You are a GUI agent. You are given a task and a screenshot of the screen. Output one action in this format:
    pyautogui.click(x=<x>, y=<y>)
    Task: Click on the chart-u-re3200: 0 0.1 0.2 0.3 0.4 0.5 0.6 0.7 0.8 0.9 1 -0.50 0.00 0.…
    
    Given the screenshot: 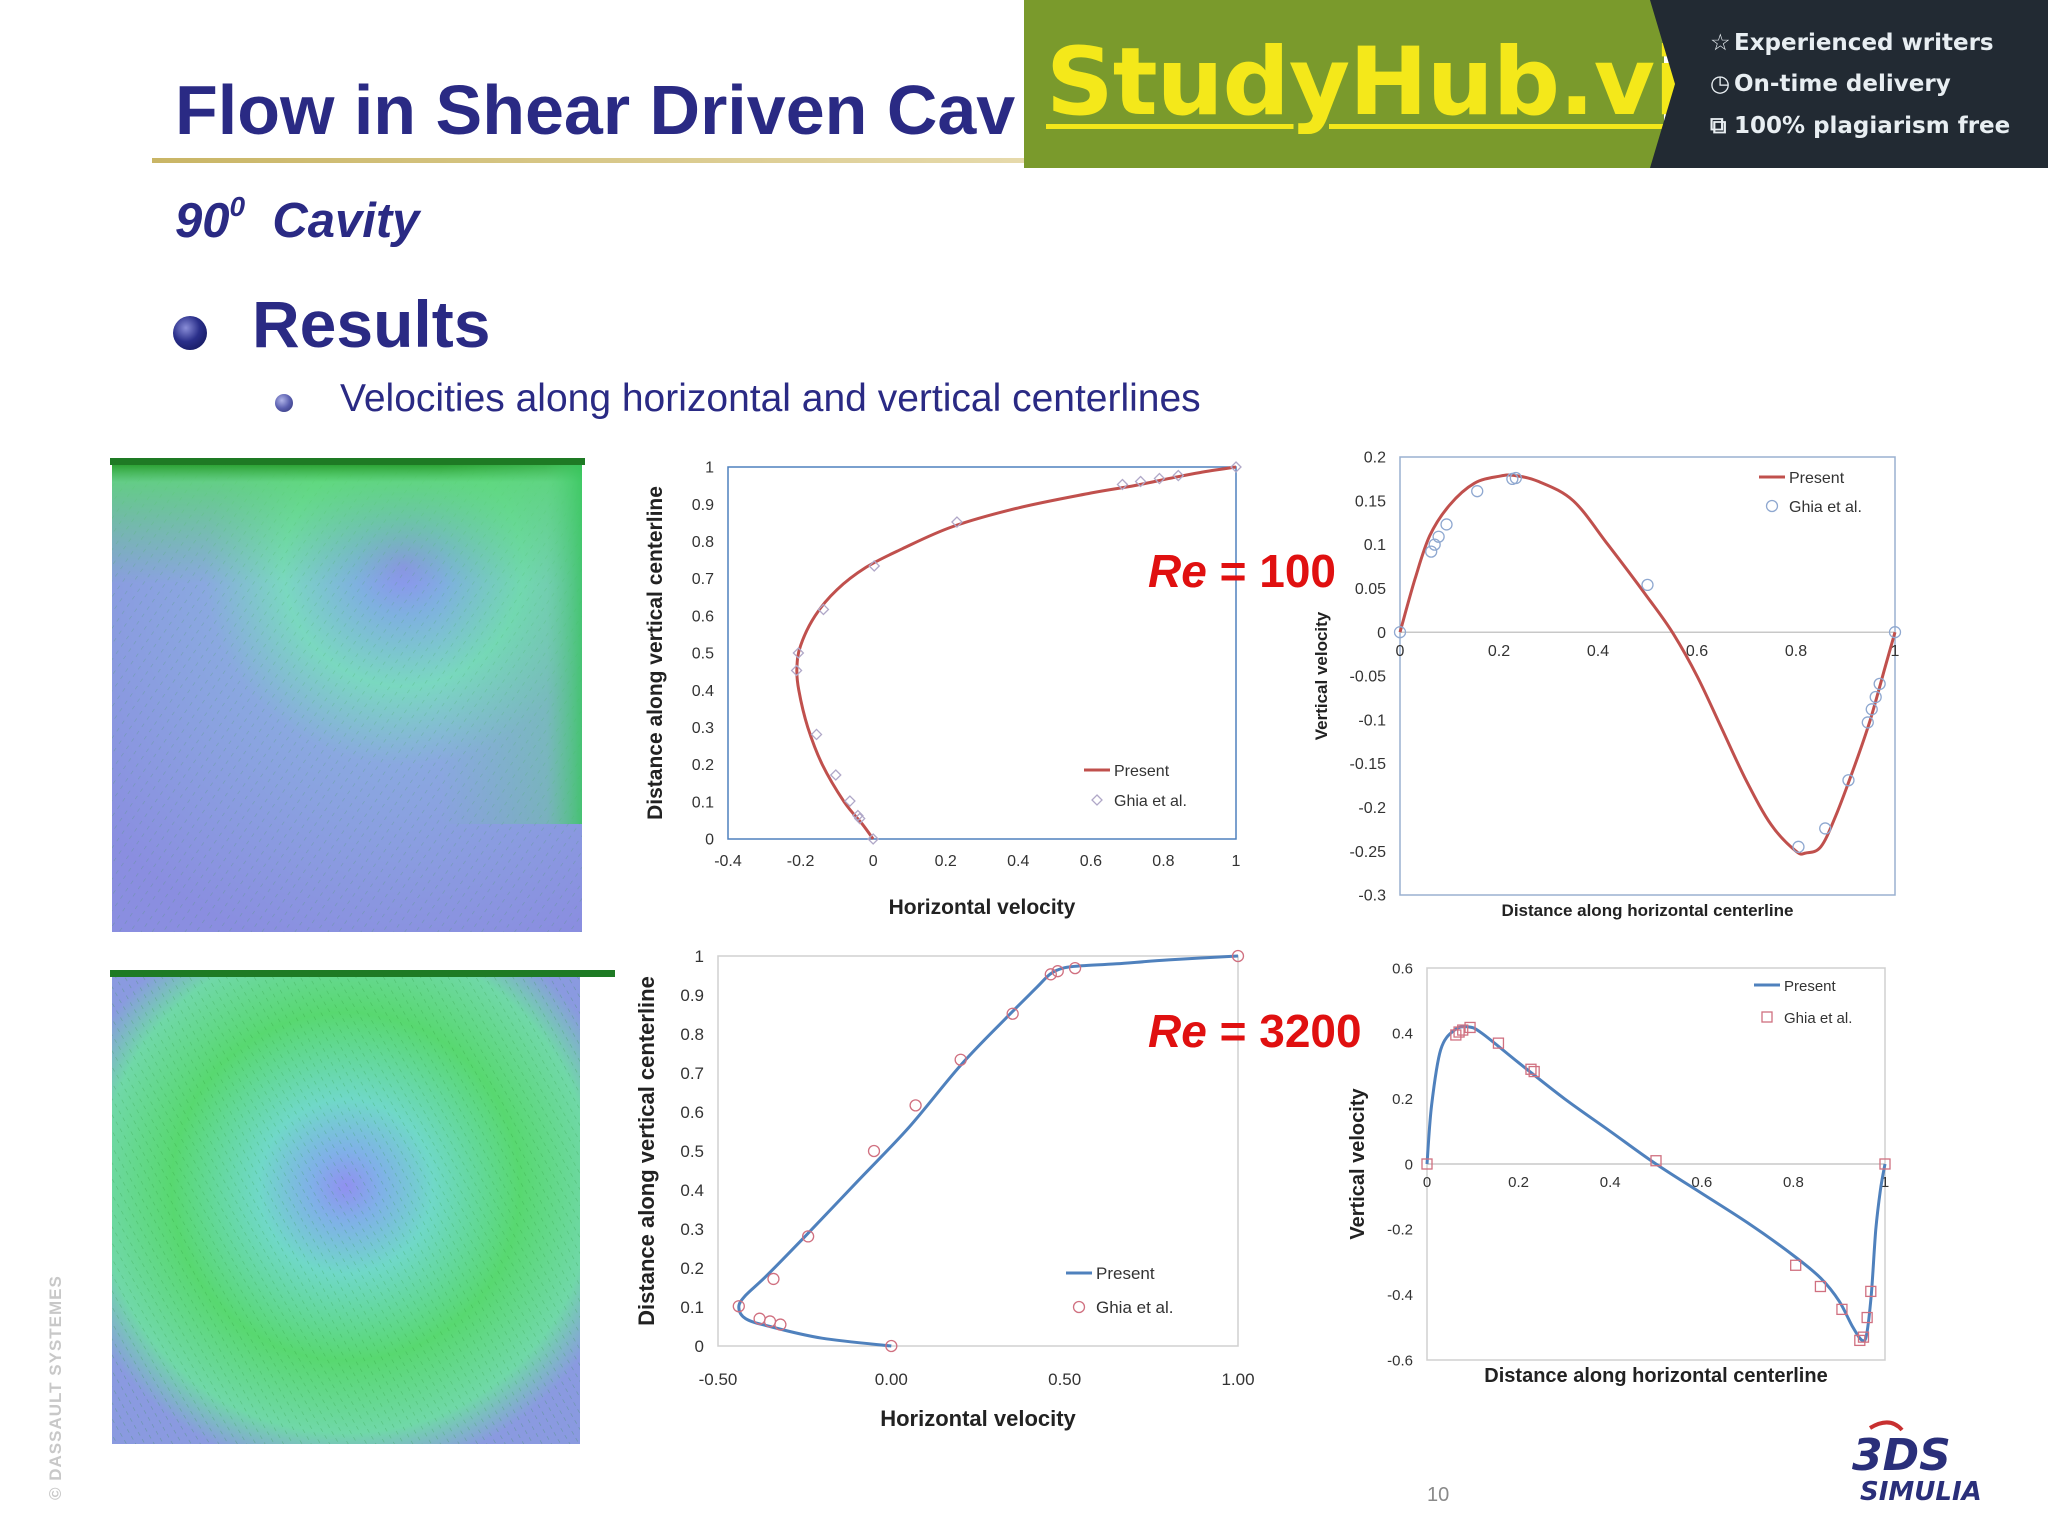 What is the action you would take?
    pyautogui.click(x=944, y=1189)
    